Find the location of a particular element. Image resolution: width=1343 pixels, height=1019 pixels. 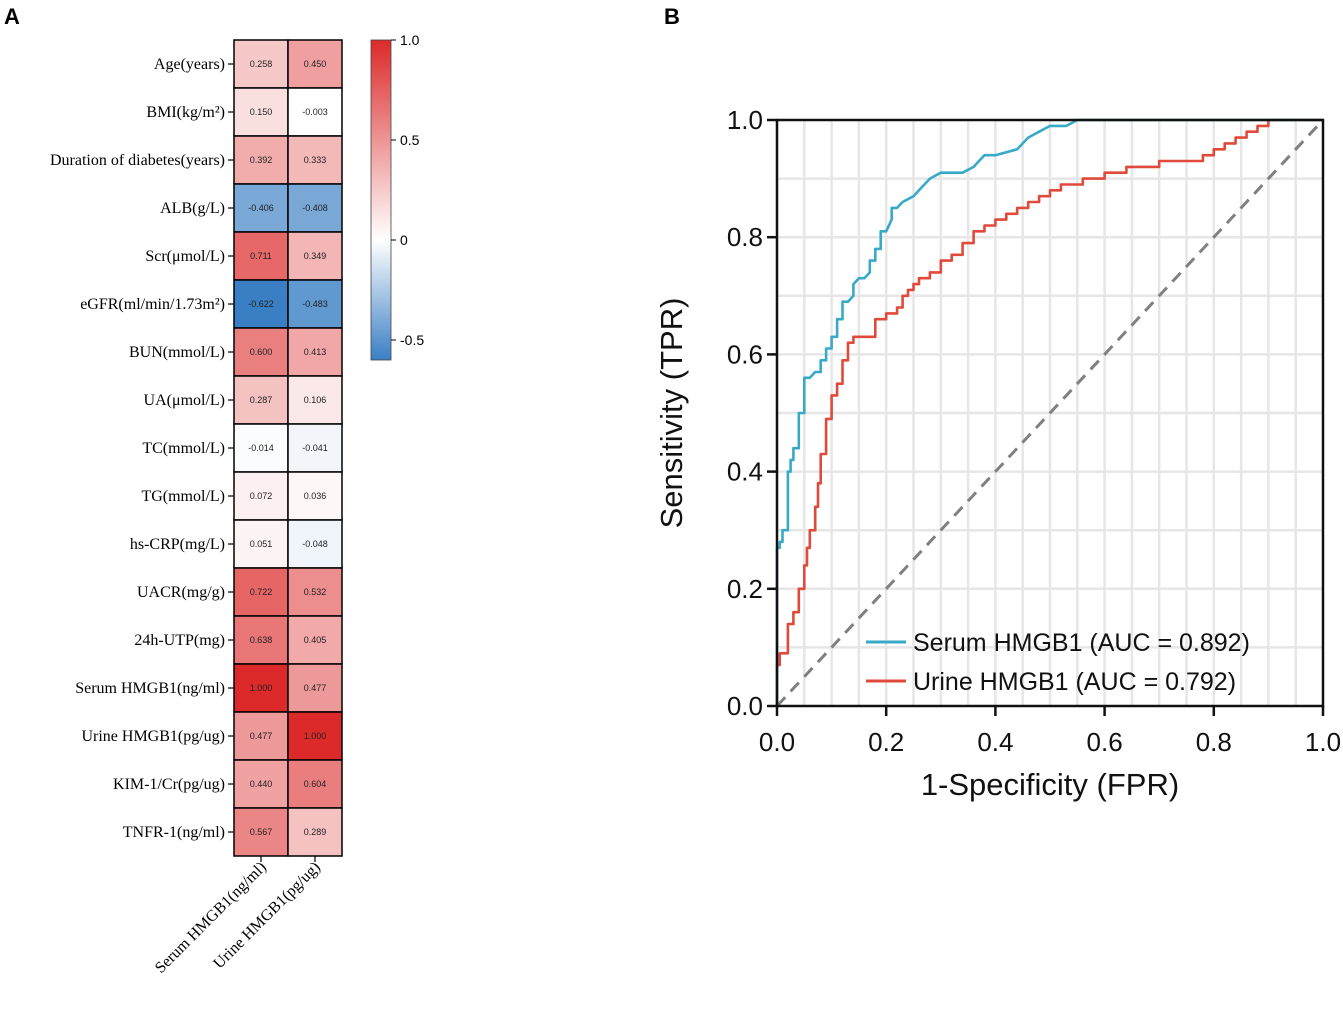

heatmap-cell-label: 0.413 is located at coordinates (315, 352).